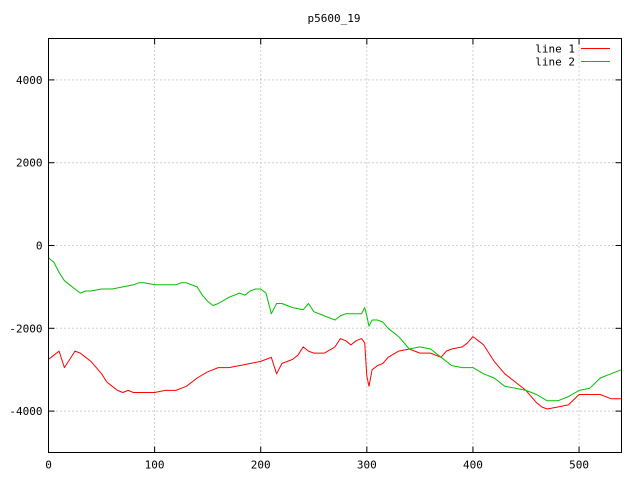 The width and height of the screenshot is (640, 480). What do you see at coordinates (29, 80) in the screenshot?
I see `y-tick-label: 4000` at bounding box center [29, 80].